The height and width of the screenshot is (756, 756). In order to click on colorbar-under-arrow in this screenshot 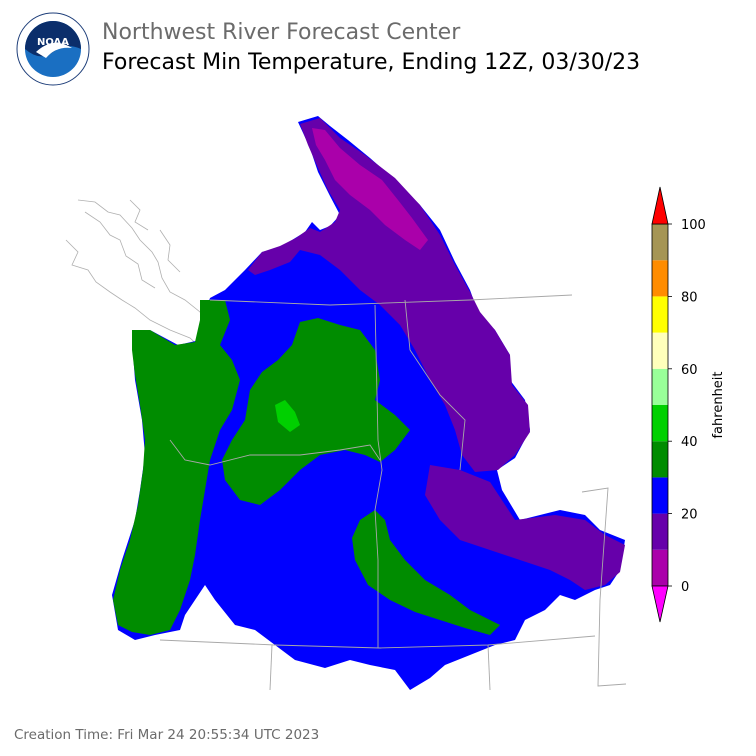, I will do `click(660, 604)`.